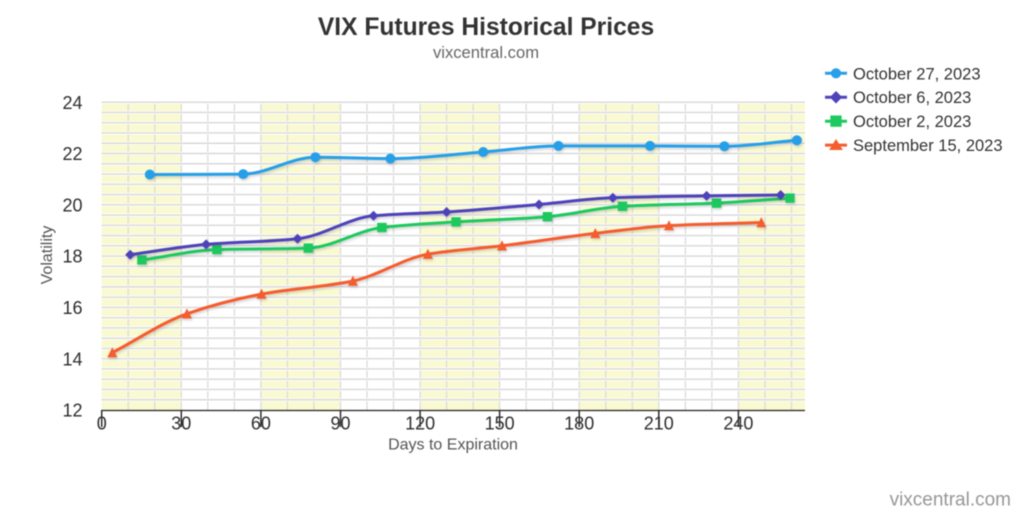  Describe the element at coordinates (72, 308) in the screenshot. I see `svg-text: 16` at that location.